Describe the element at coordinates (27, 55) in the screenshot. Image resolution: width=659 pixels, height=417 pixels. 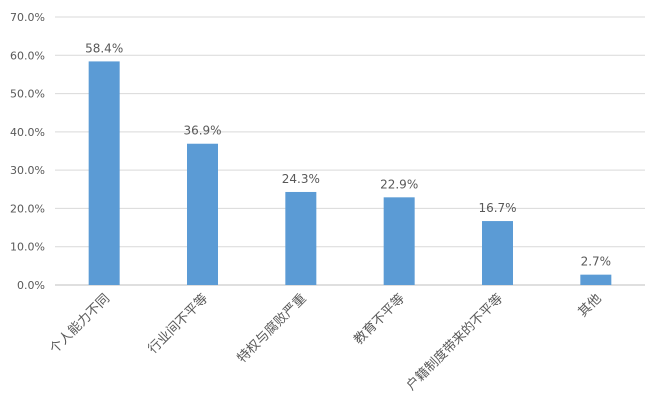
I see `y-tick-label: 60.0%` at that location.